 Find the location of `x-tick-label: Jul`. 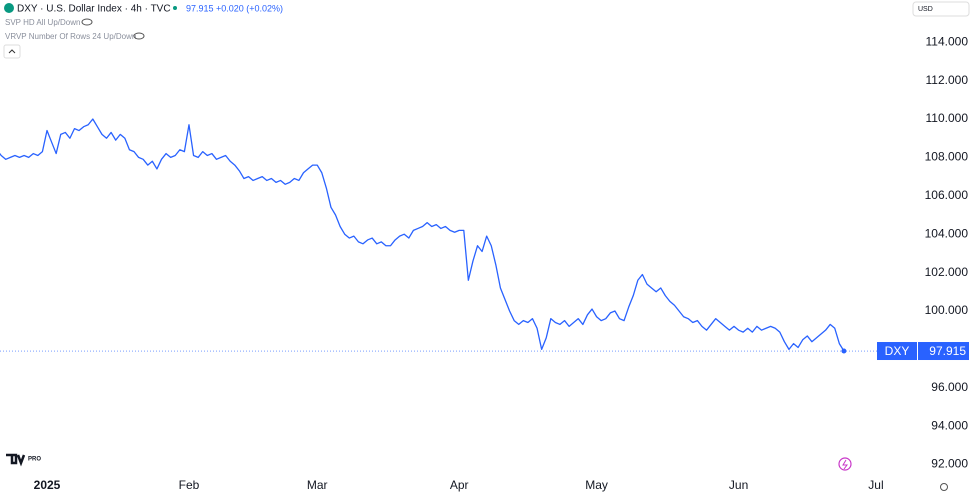

x-tick-label: Jul is located at coordinates (875, 485).